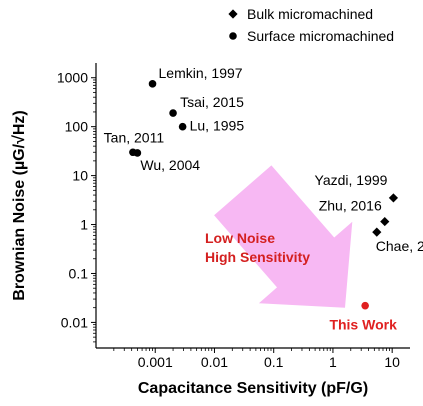 The width and height of the screenshot is (423, 406). Describe the element at coordinates (253, 388) in the screenshot. I see `x-axis-label: Capacitance Sensitivity (pF/G)` at that location.